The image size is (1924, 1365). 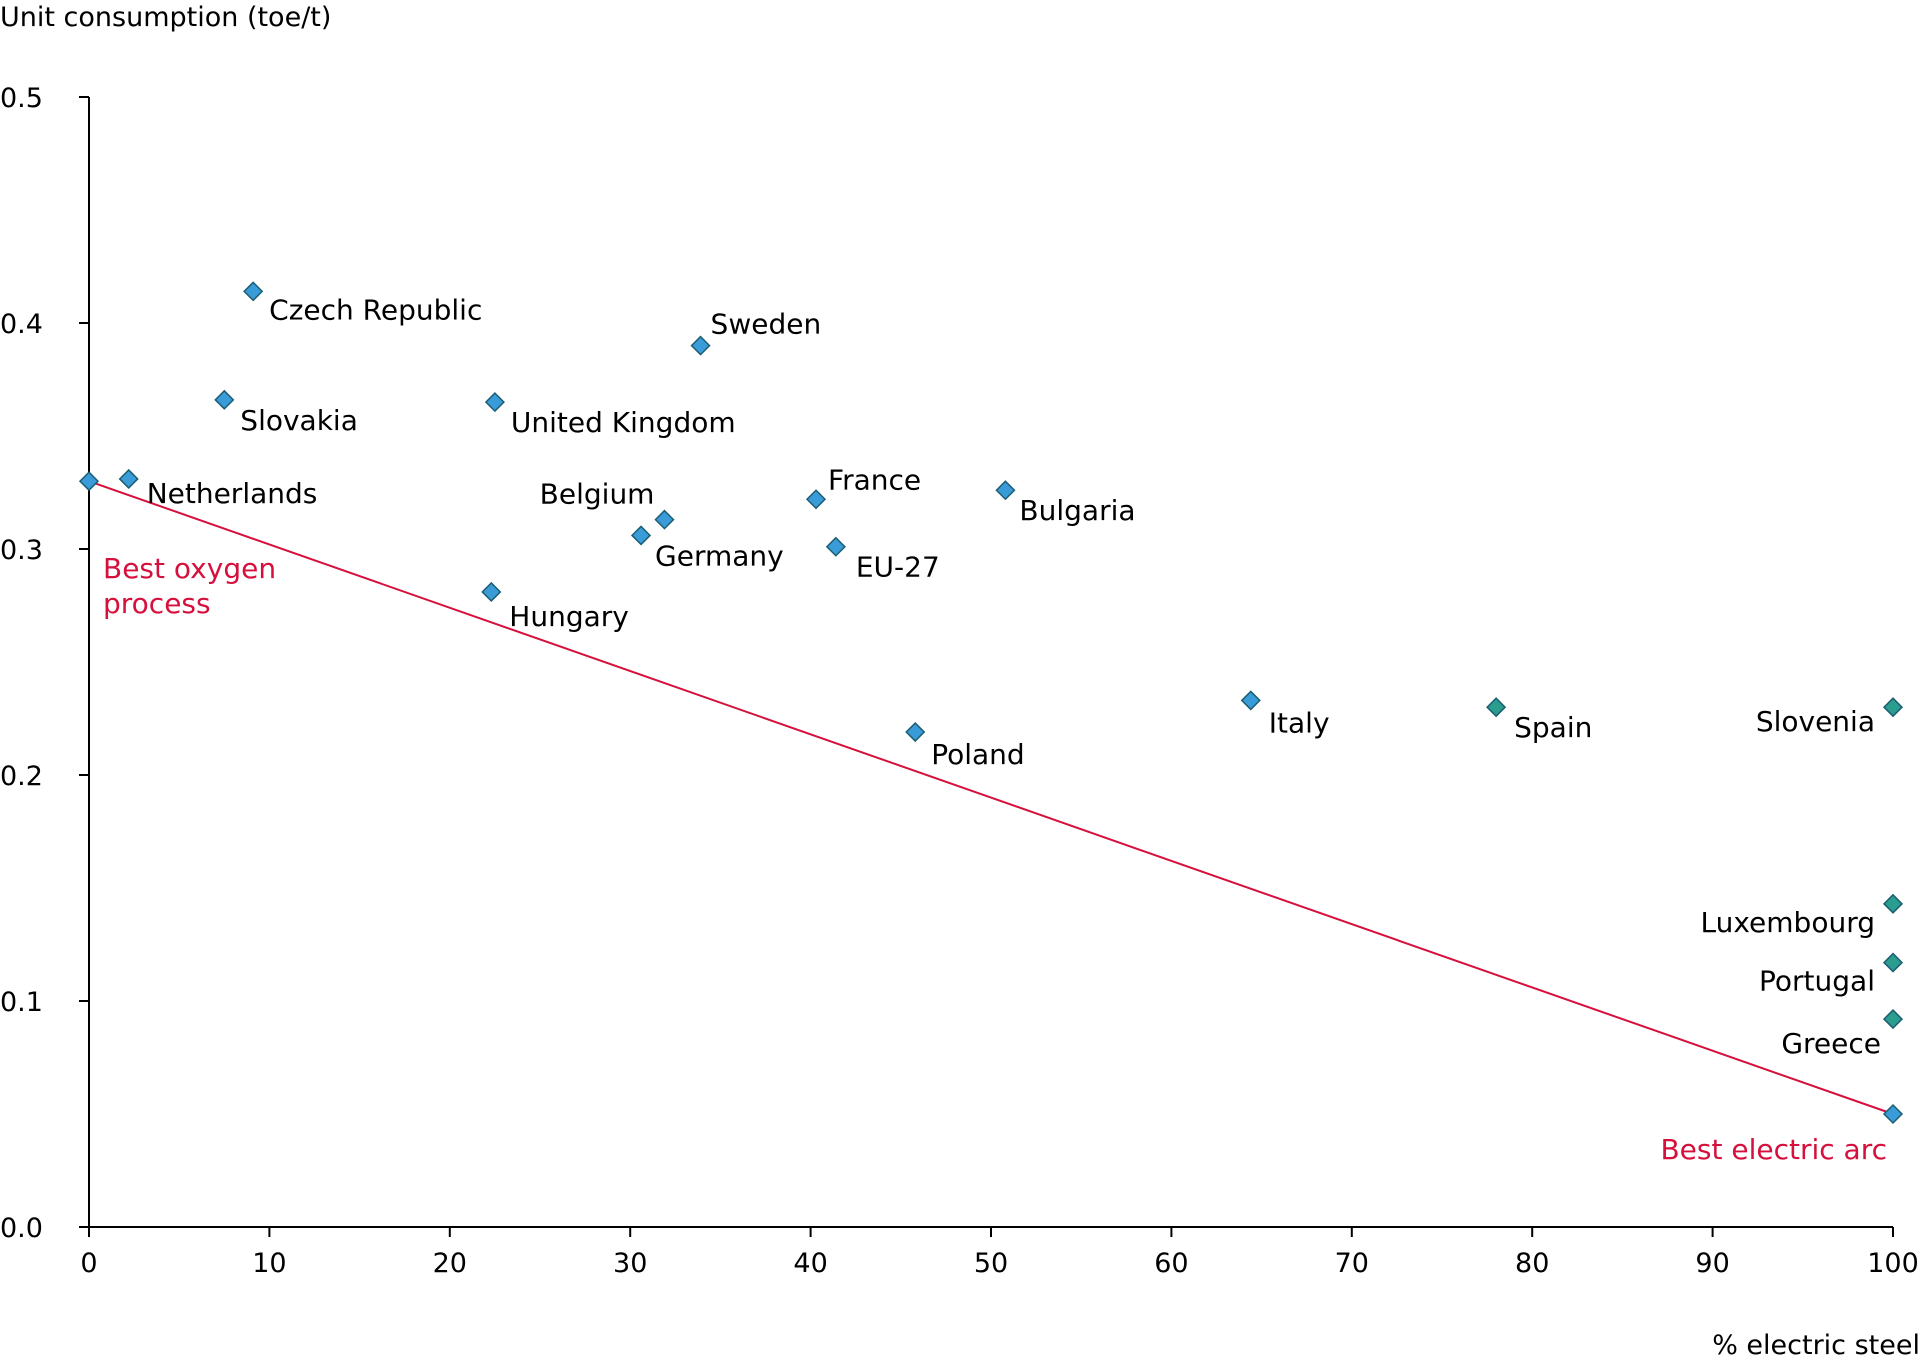 I want to click on x-tick-label: 70, so click(x=1352, y=1263).